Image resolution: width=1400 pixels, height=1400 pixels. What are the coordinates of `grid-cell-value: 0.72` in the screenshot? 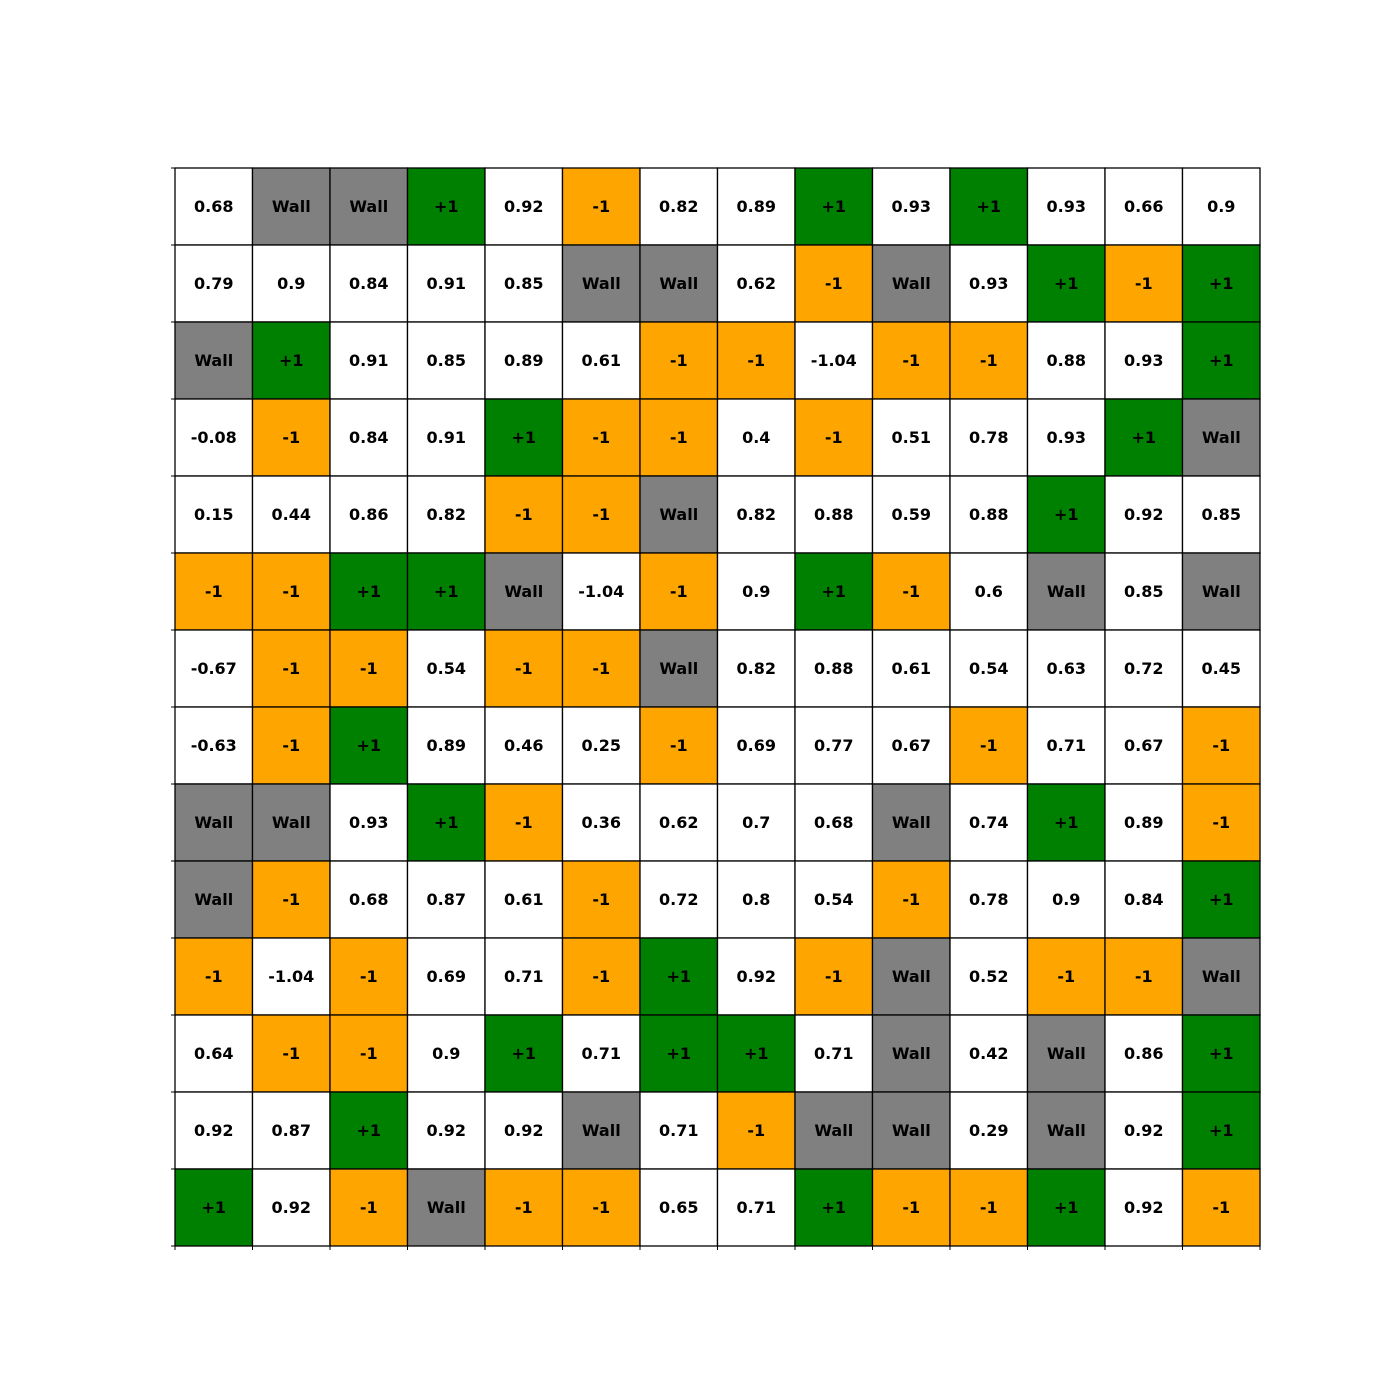 It's located at (1144, 668).